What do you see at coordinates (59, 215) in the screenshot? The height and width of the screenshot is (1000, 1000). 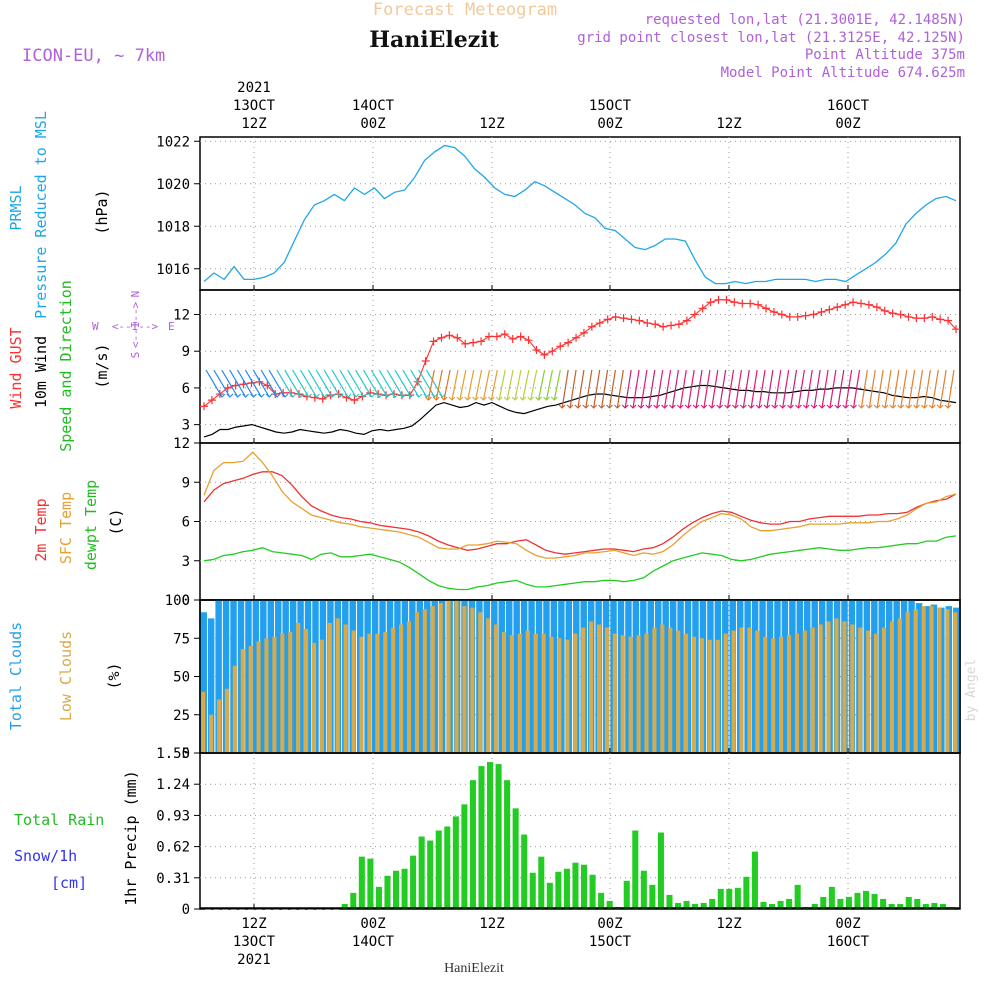 I see `pressure-panel-labels: PRMSL Pressure Reduced to MSL (hPa)` at bounding box center [59, 215].